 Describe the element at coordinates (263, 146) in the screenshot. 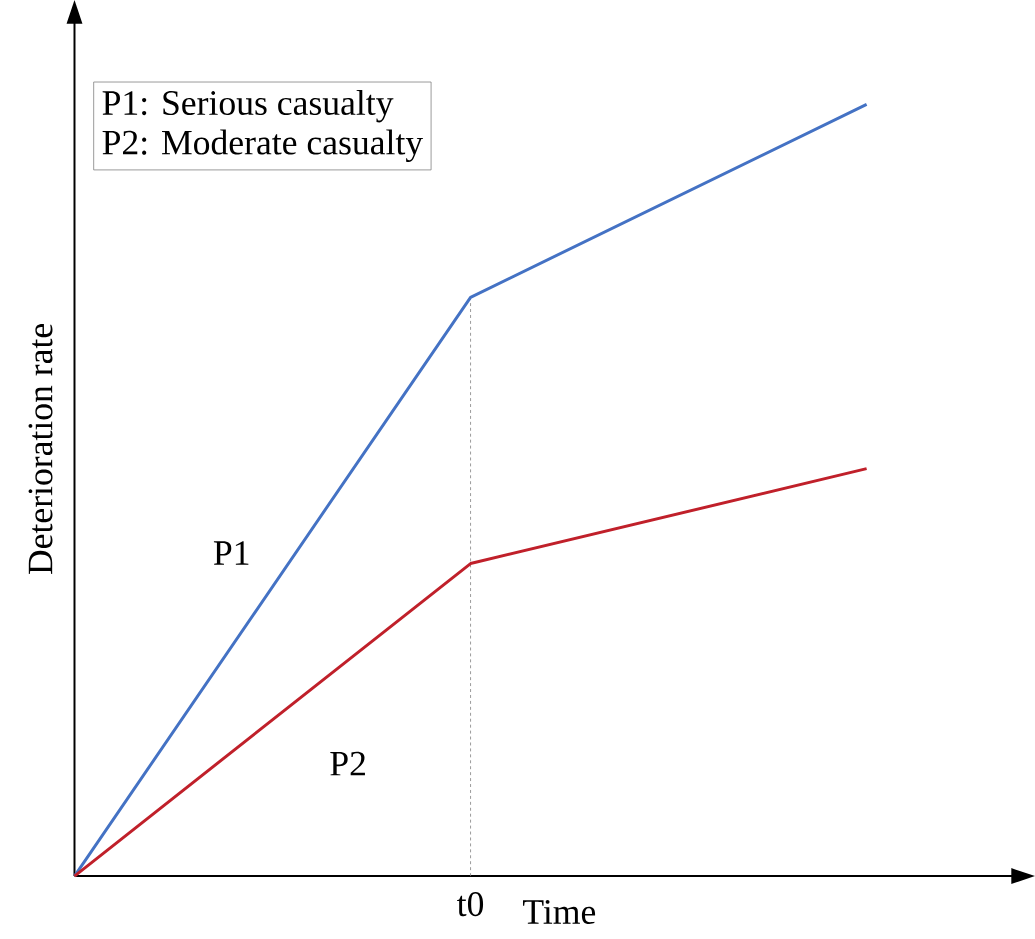

I see `annotation: P2: Moderate casualty` at that location.